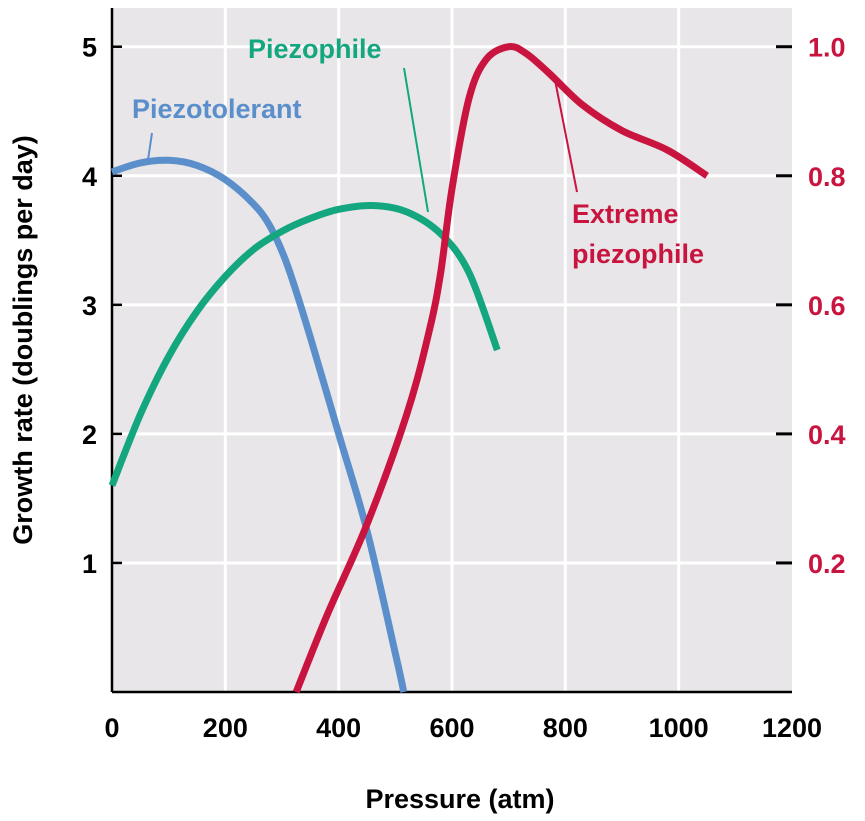 The width and height of the screenshot is (865, 821). Describe the element at coordinates (566, 136) in the screenshot. I see `extreme-piezophile-leader` at that location.